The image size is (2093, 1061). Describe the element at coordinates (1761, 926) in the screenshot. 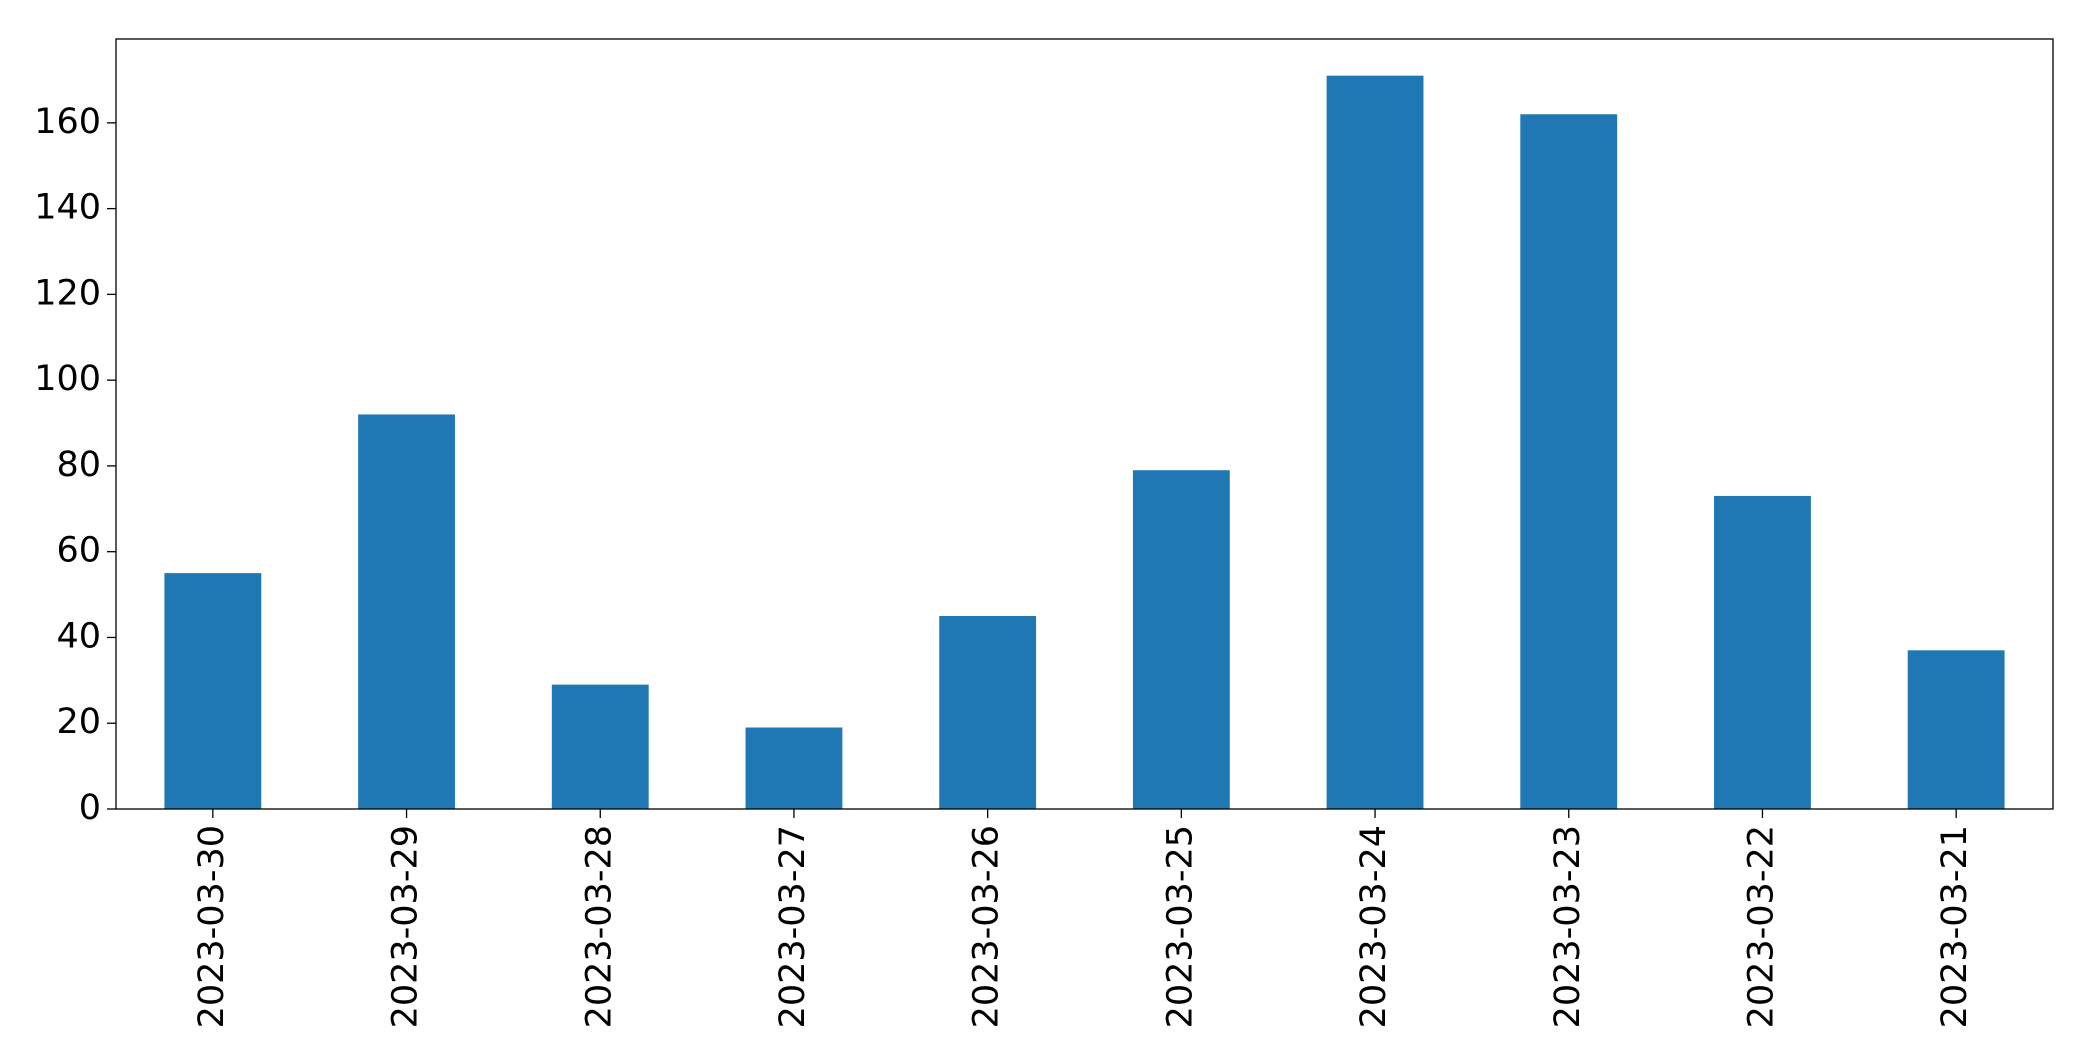

I see `x-tick-label: 2023-03-22` at that location.